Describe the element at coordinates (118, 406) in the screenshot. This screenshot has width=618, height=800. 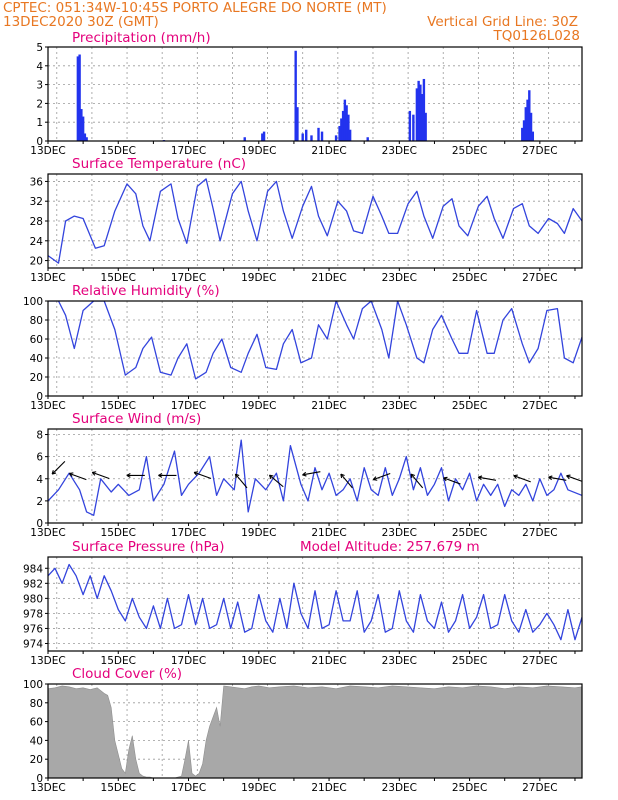
I see `rh-xtick-label: 15DEC` at that location.